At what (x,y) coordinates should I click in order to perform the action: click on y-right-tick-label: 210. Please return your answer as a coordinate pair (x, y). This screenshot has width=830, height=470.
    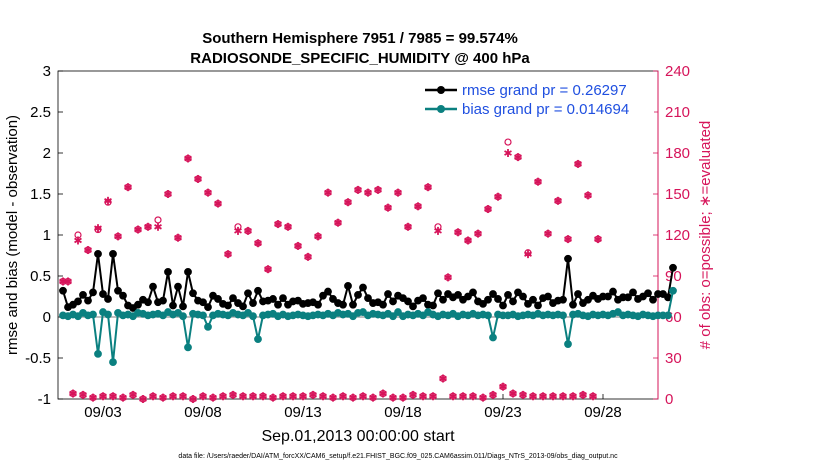
    Looking at the image, I should click on (677, 112).